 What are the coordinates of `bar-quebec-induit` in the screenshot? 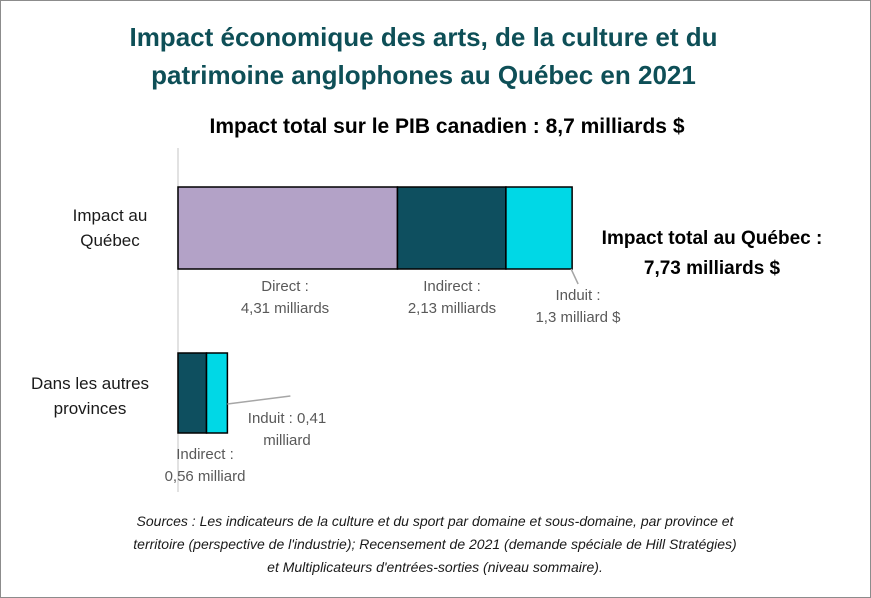 It's located at (539, 228).